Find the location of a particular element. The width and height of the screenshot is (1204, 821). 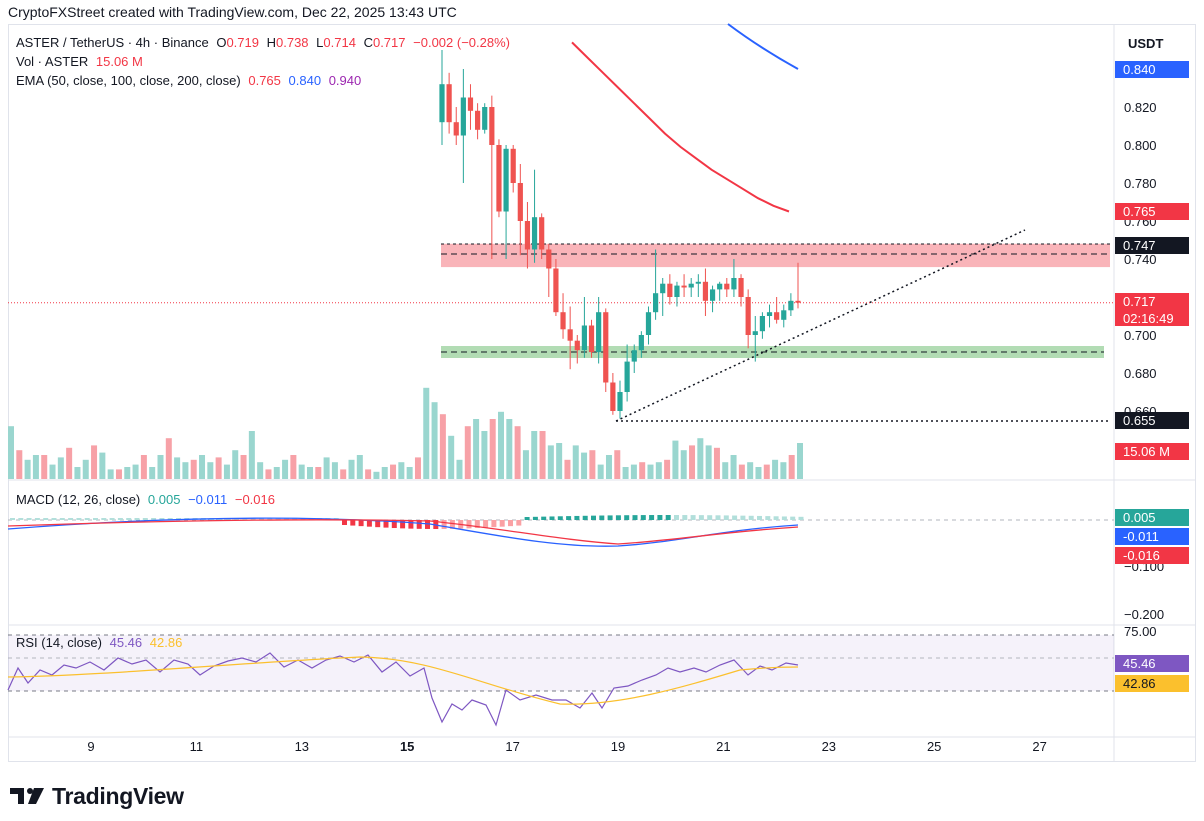

price-tick-label: 0.780 is located at coordinates (1140, 183).